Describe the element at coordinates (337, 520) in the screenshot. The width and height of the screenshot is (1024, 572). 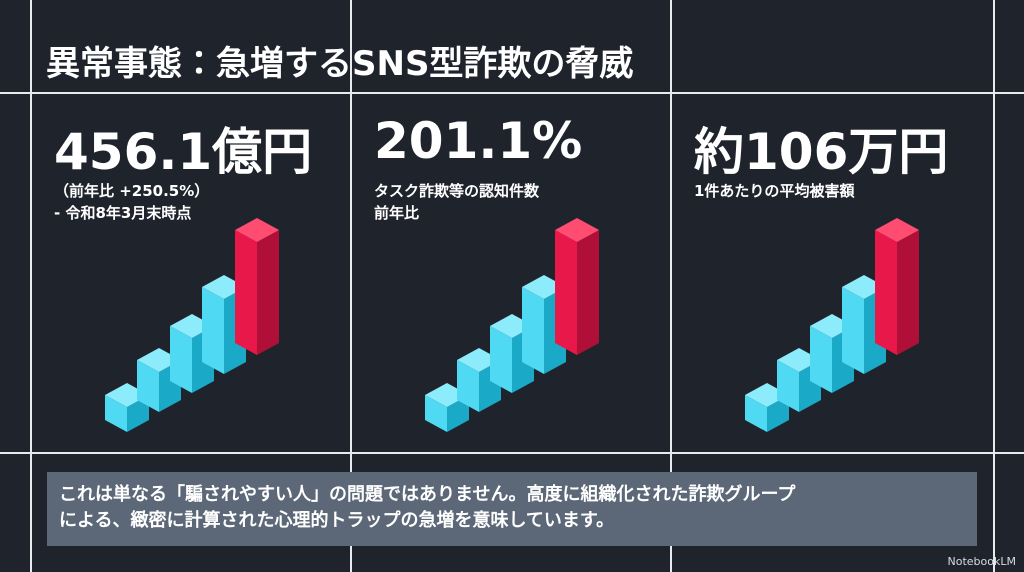
I see `message-line: による、緻密に計算された心理的トラップの急増を意味しています。` at that location.